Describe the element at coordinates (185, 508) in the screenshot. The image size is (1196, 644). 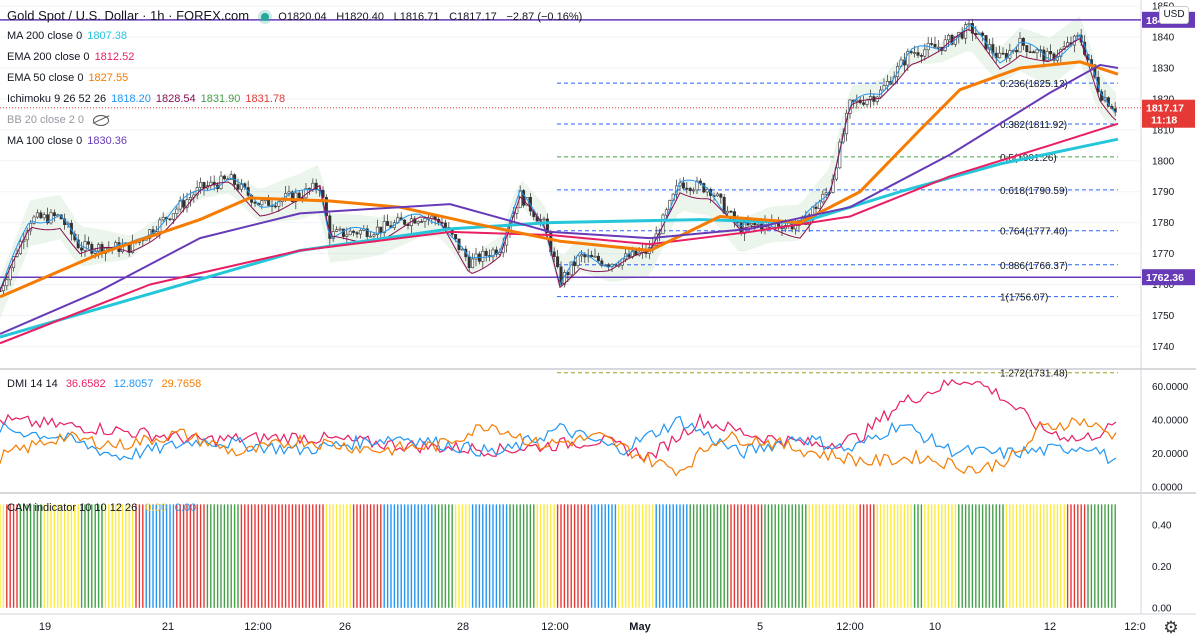
I see `cam-value-2: 0.00` at that location.